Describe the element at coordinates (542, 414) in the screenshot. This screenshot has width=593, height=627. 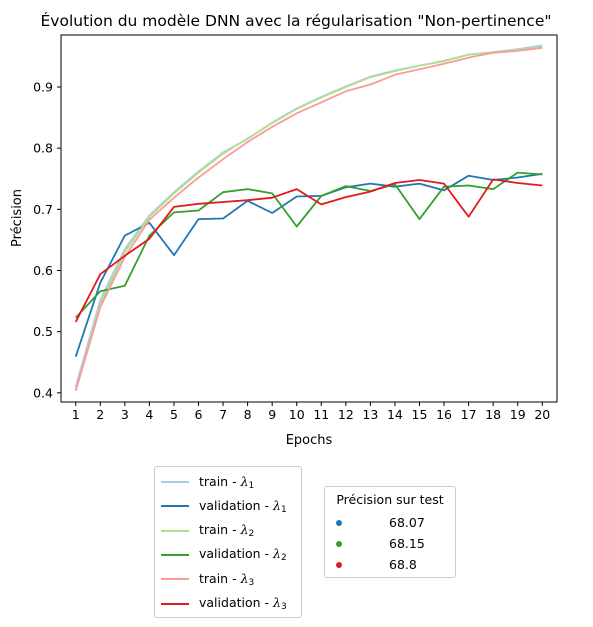
I see `x-tick-label: 20` at that location.